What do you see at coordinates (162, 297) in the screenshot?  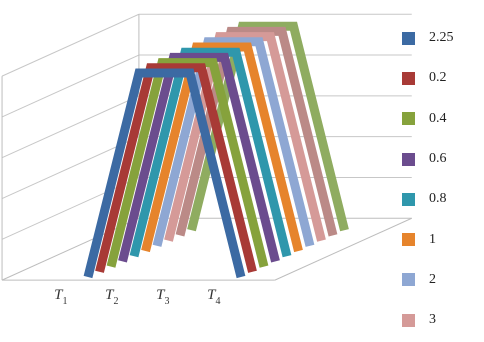 I see `x-tick-label: T3` at bounding box center [162, 297].